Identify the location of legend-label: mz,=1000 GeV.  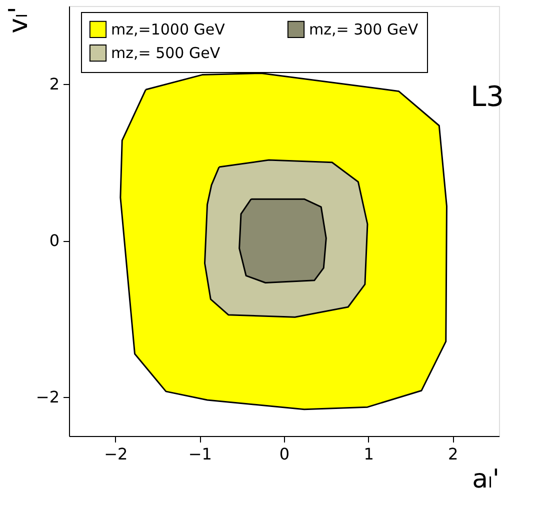
(168, 29).